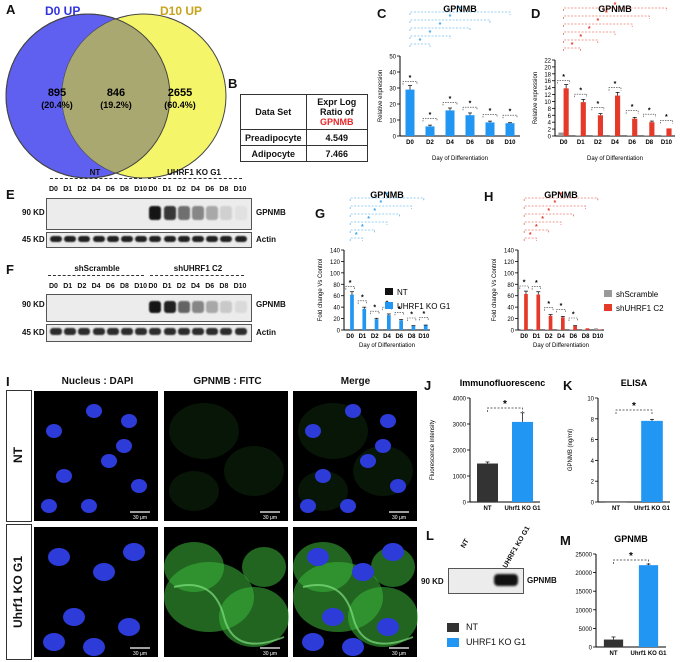  I want to click on lane-label: D8, so click(124, 189).